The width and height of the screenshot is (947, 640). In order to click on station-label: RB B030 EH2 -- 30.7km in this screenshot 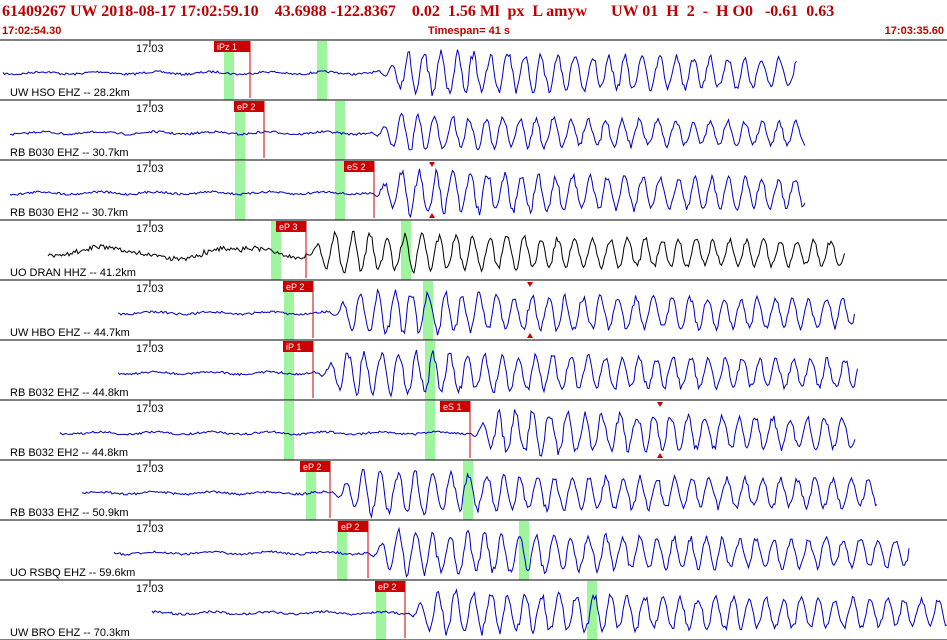, I will do `click(69, 213)`.